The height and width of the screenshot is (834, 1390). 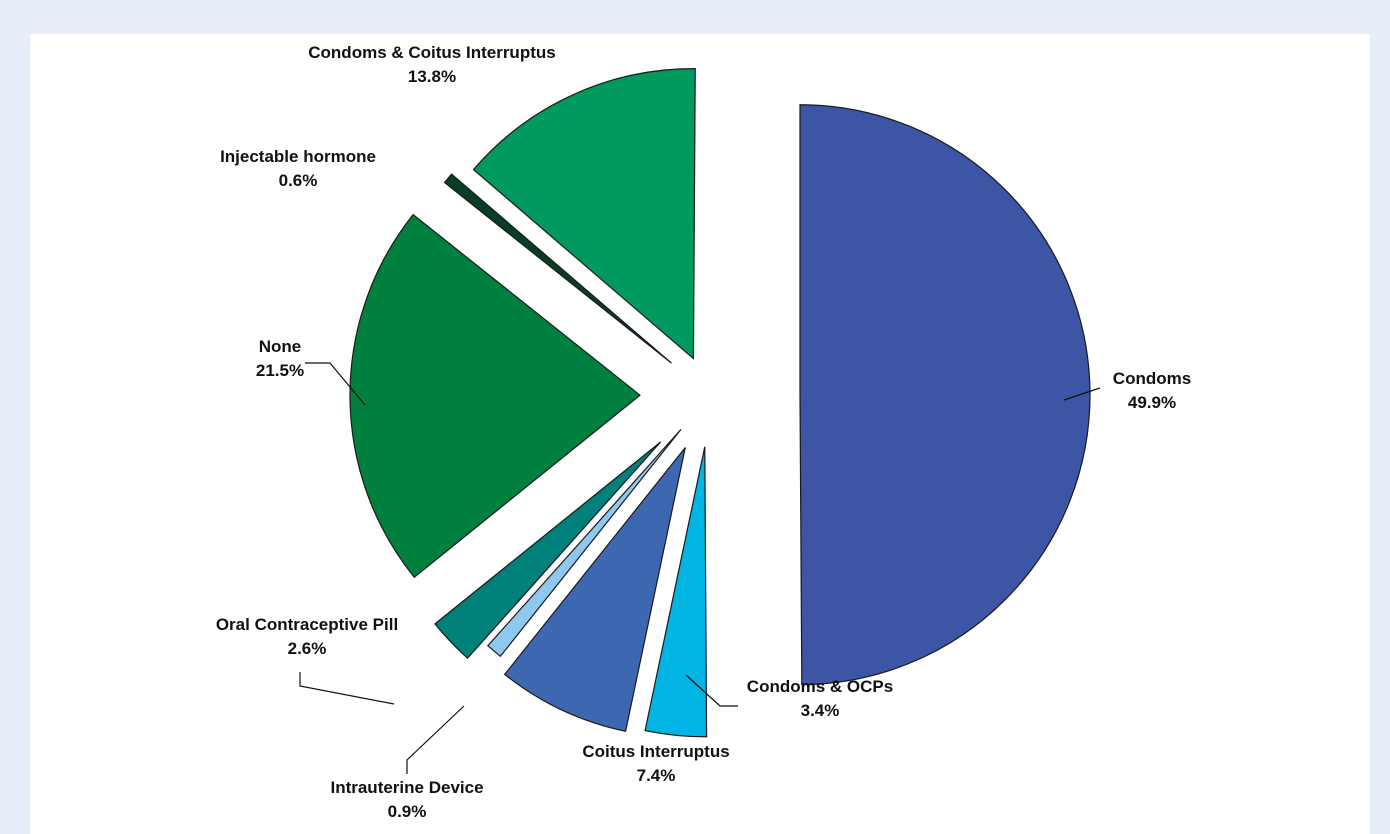 I want to click on slice-injectable-hormone, so click(x=557, y=268).